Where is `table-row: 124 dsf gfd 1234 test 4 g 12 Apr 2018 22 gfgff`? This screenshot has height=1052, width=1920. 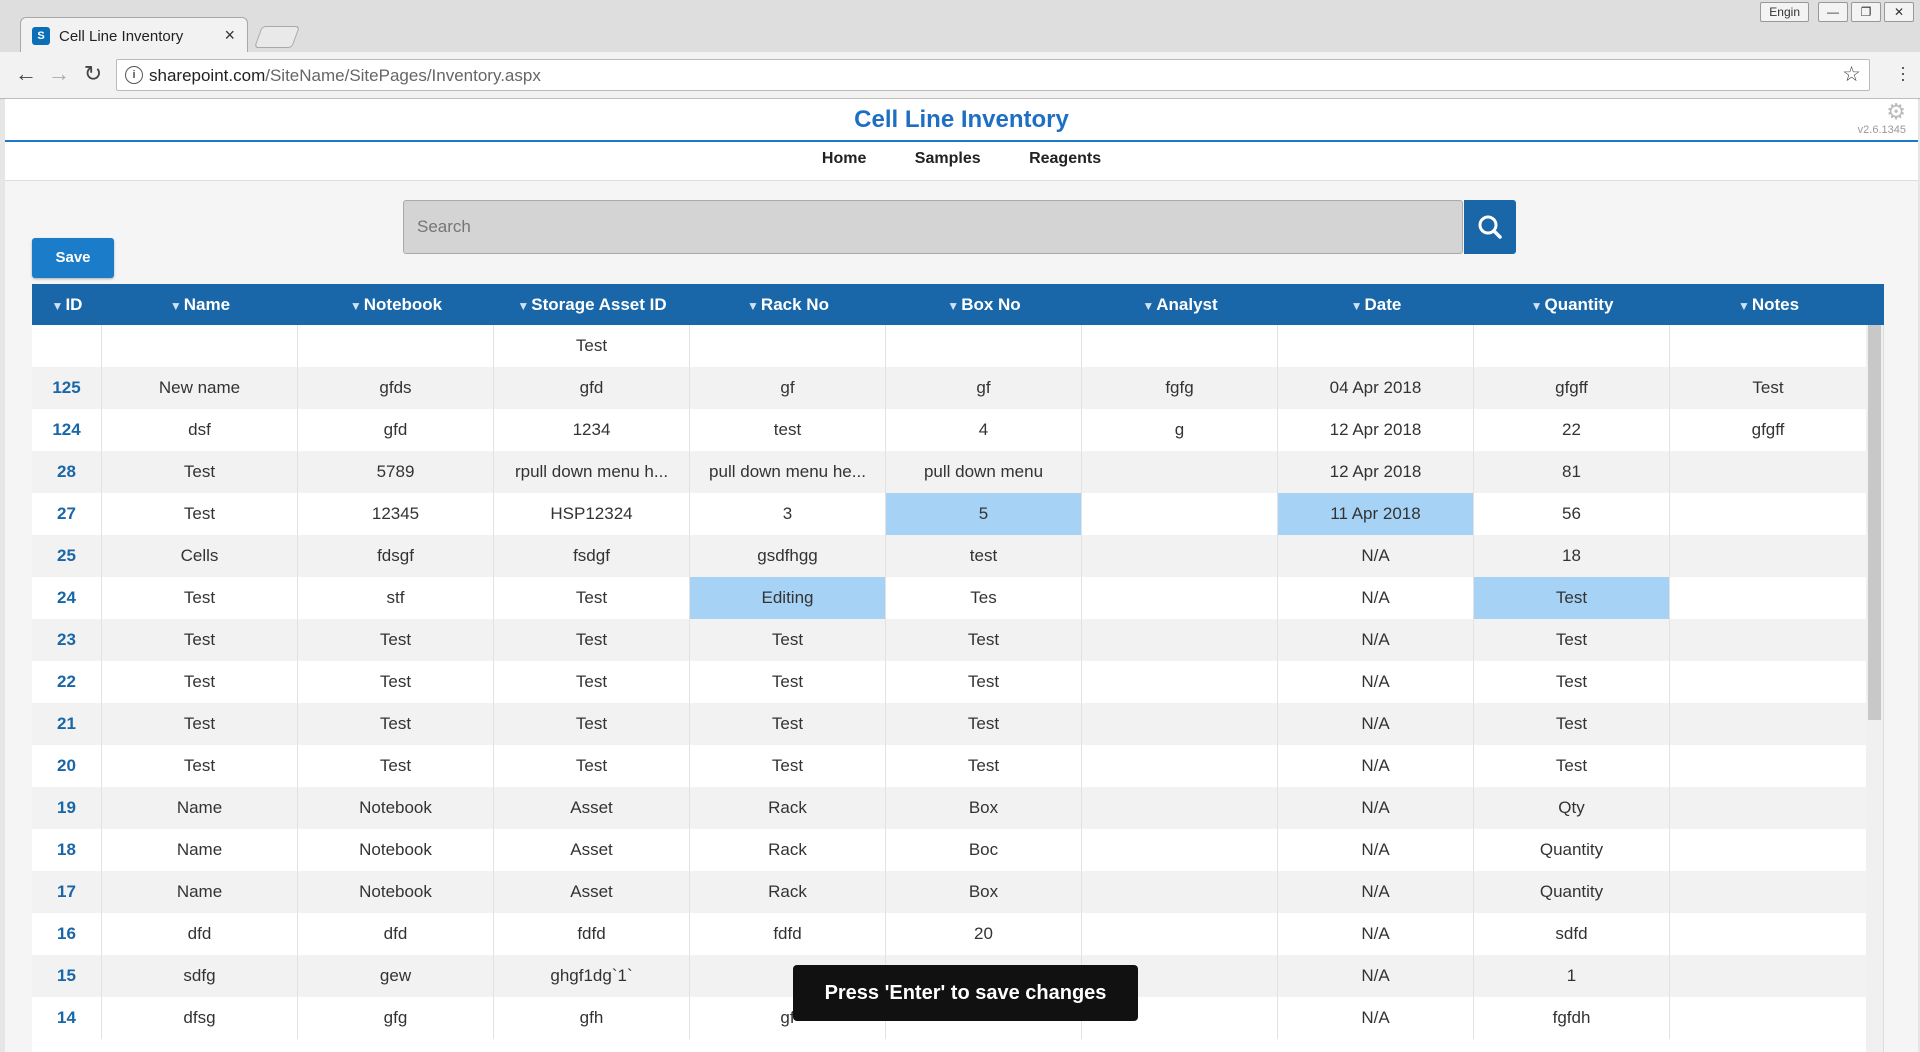
table-row: 124 dsf gfd 1234 test 4 g 12 Apr 2018 22 gfgff is located at coordinates (957, 430).